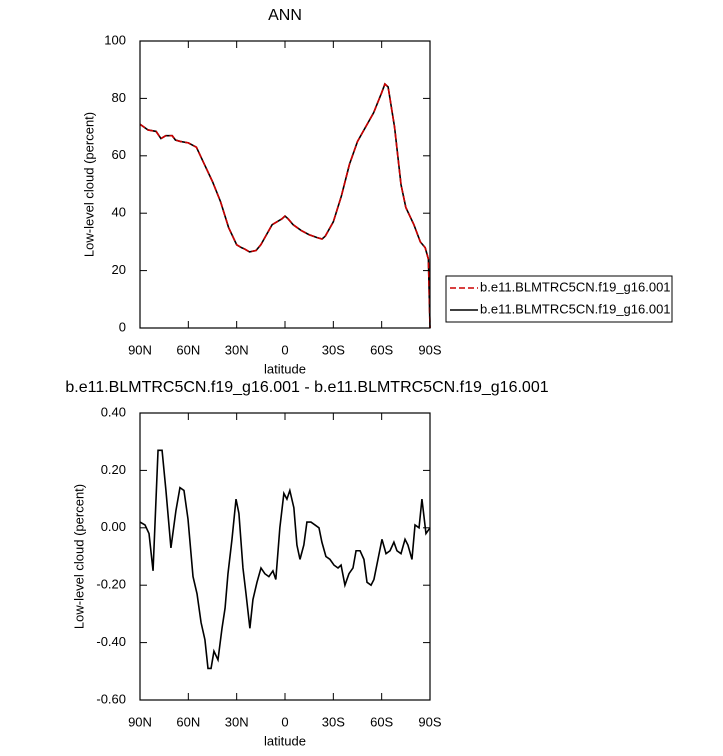 The height and width of the screenshot is (756, 723). Describe the element at coordinates (559, 299) in the screenshot. I see `legend-box` at that location.